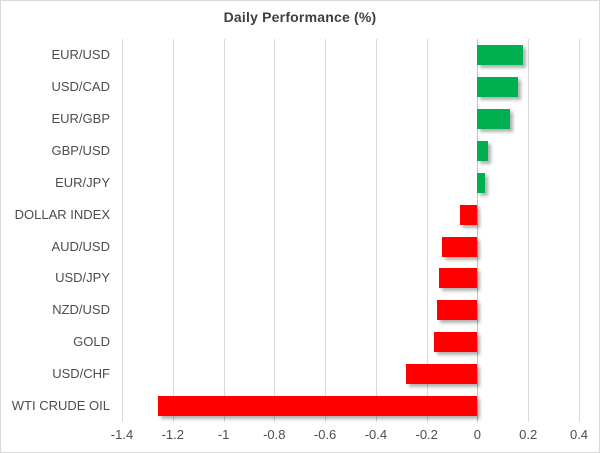  What do you see at coordinates (80, 54) in the screenshot?
I see `category-label-eur-usd: EUR/USD` at bounding box center [80, 54].